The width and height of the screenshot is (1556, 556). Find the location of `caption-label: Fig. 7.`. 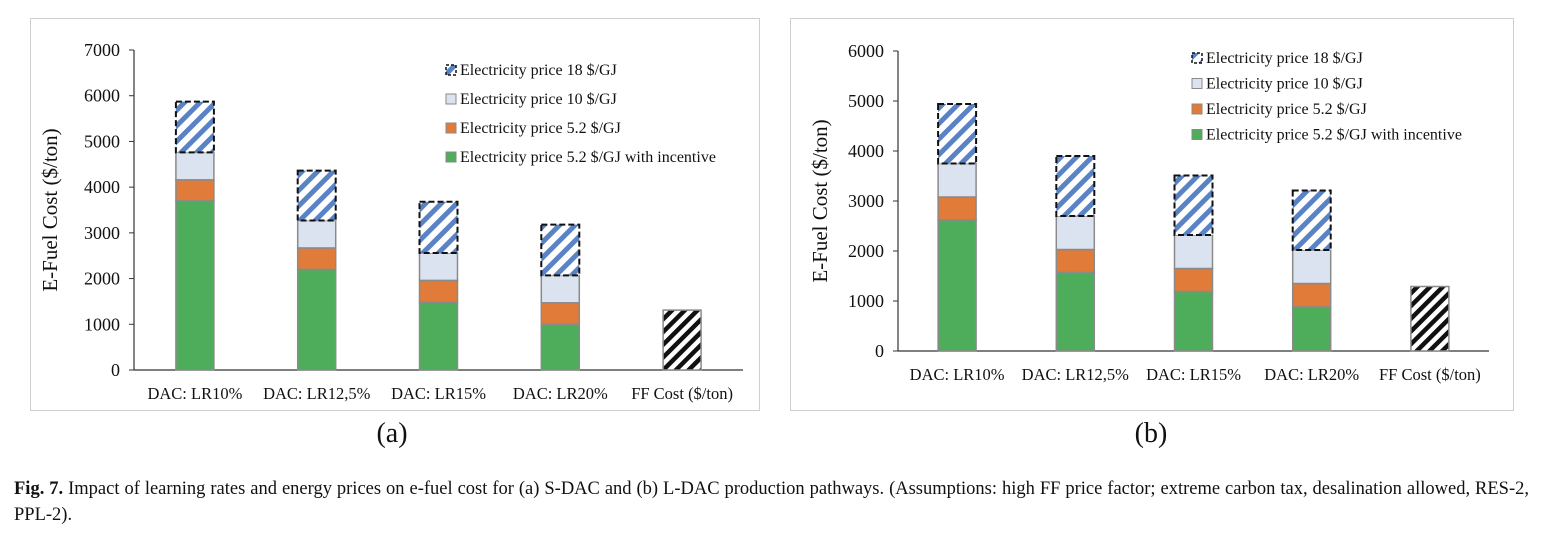

caption-label: Fig. 7. is located at coordinates (39, 489).